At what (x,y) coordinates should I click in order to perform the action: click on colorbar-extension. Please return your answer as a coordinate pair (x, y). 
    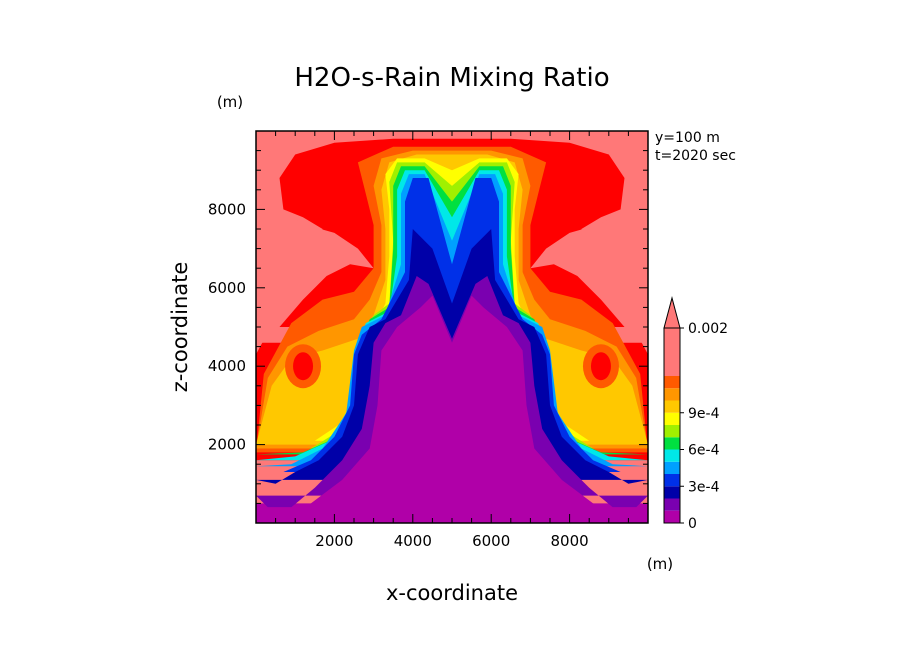
    Looking at the image, I should click on (672, 312).